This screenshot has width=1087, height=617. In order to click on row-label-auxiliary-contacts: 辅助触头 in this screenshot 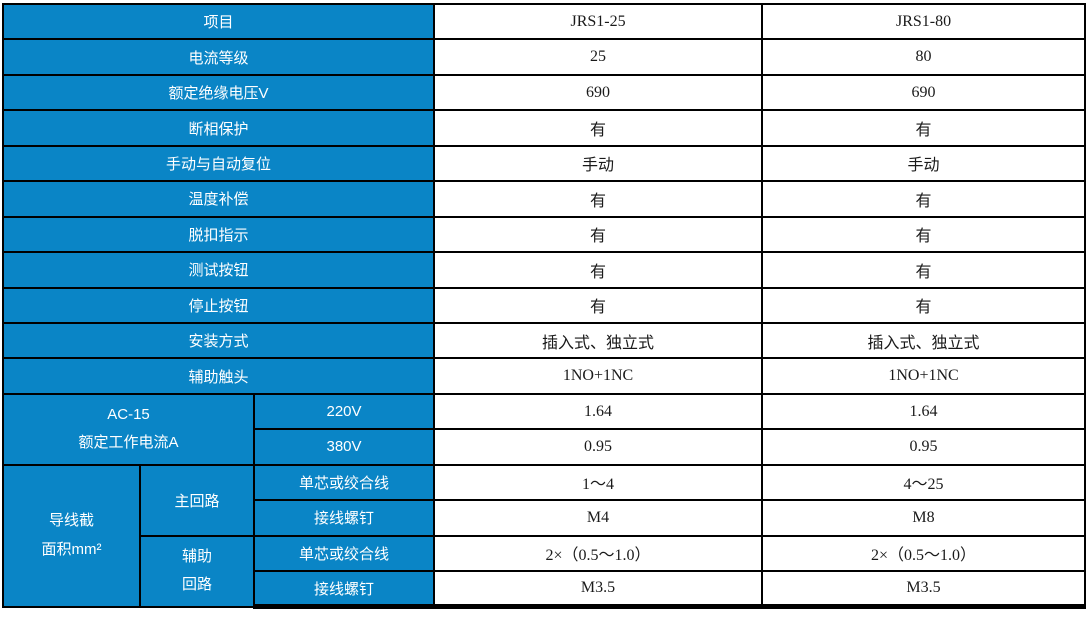, I will do `click(218, 376)`.